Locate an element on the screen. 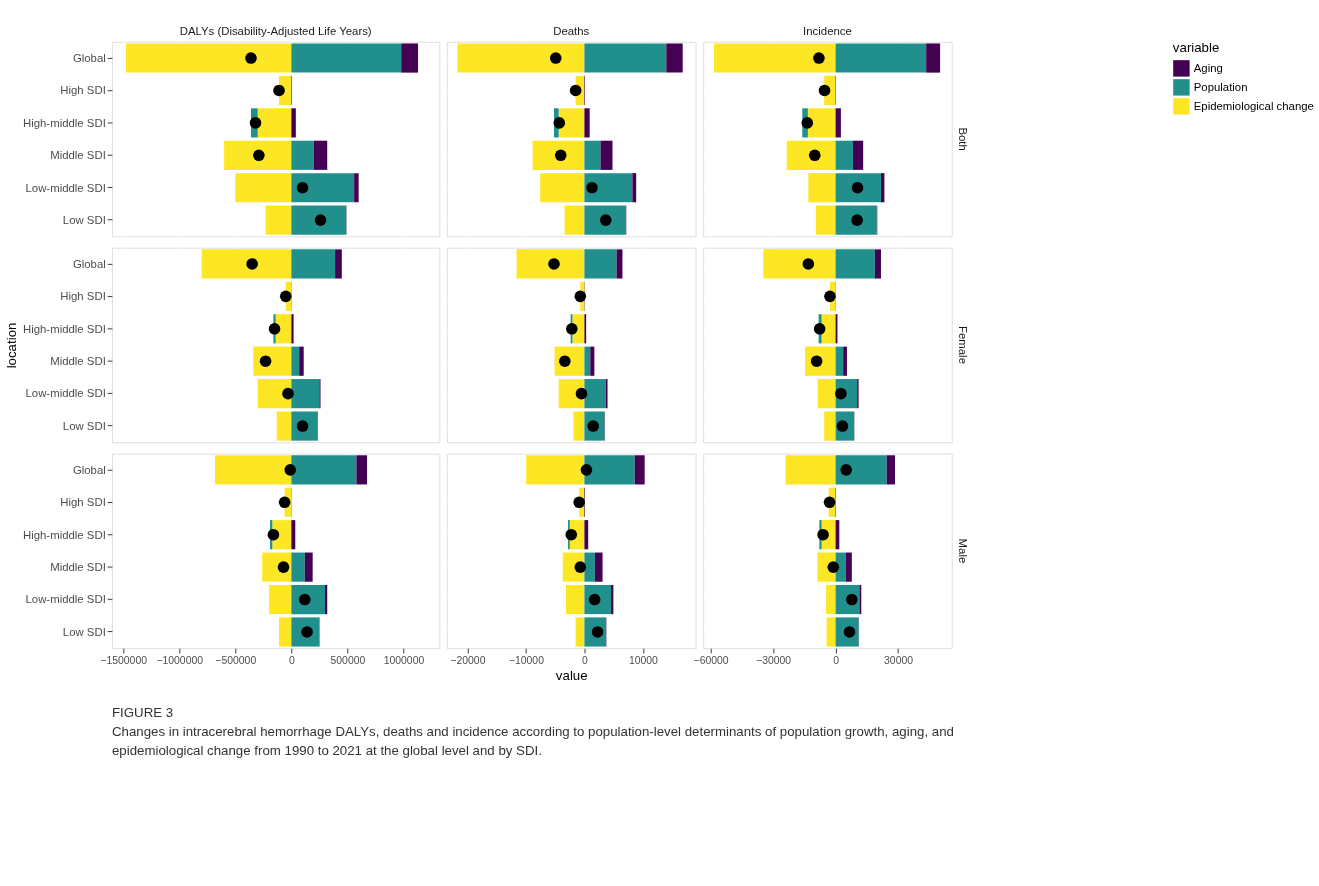 This screenshot has height=886, width=1319. chart-title: Incidence is located at coordinates (827, 31).